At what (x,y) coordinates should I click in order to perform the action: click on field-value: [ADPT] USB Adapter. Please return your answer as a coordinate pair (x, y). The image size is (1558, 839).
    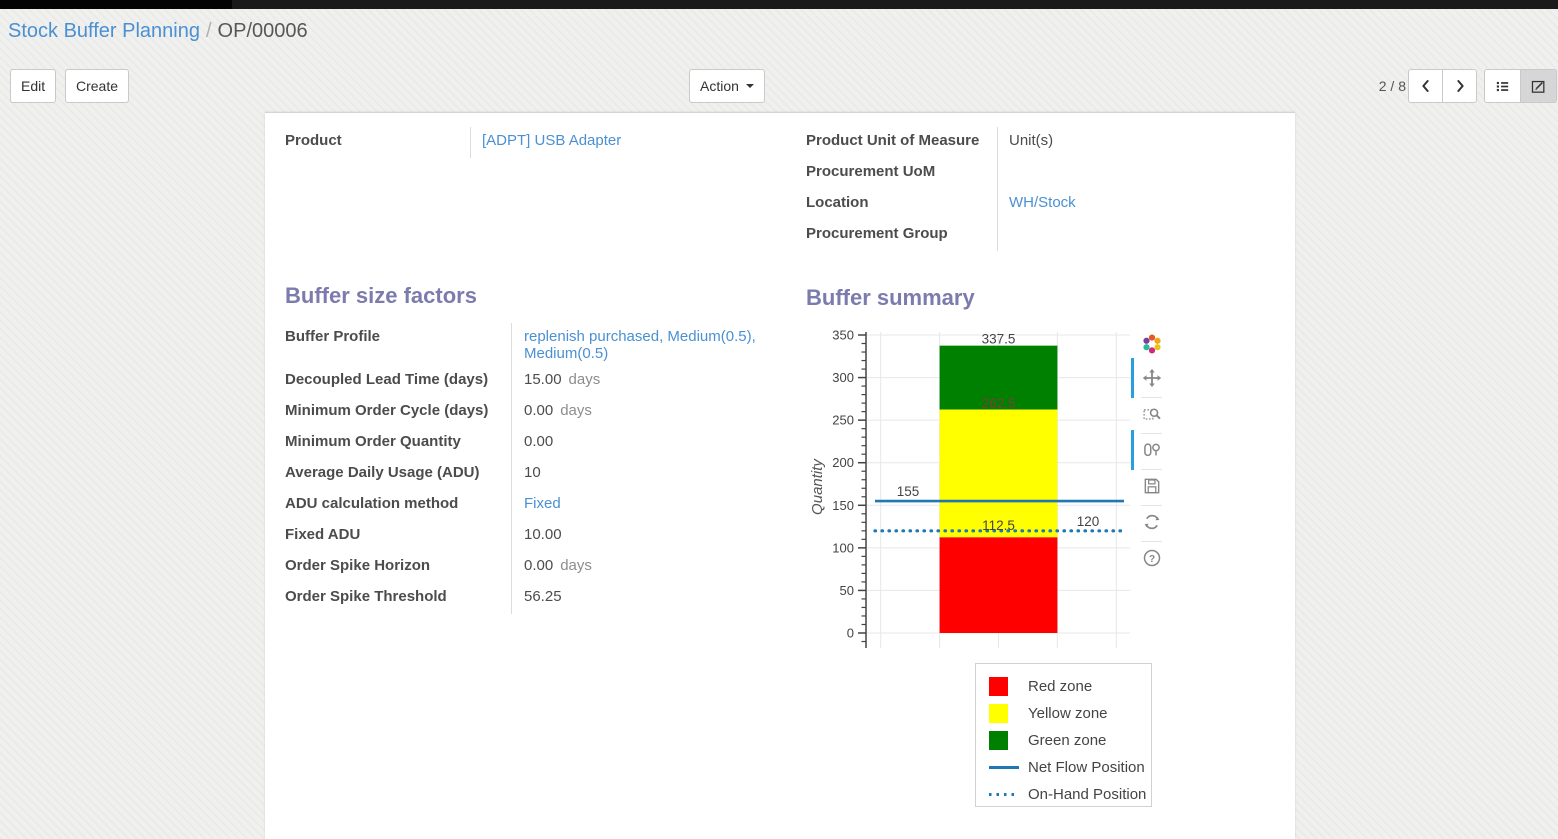
    Looking at the image, I should click on (630, 142).